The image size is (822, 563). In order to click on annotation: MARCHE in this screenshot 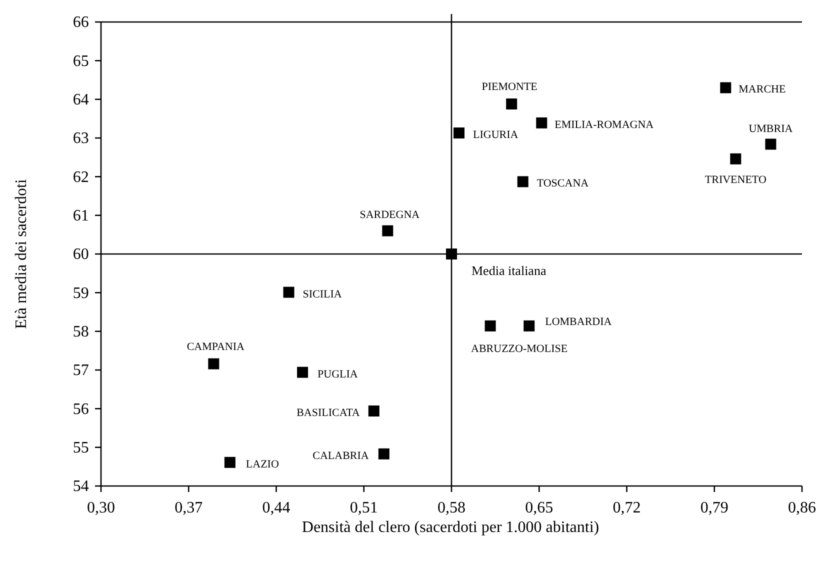, I will do `click(762, 90)`.